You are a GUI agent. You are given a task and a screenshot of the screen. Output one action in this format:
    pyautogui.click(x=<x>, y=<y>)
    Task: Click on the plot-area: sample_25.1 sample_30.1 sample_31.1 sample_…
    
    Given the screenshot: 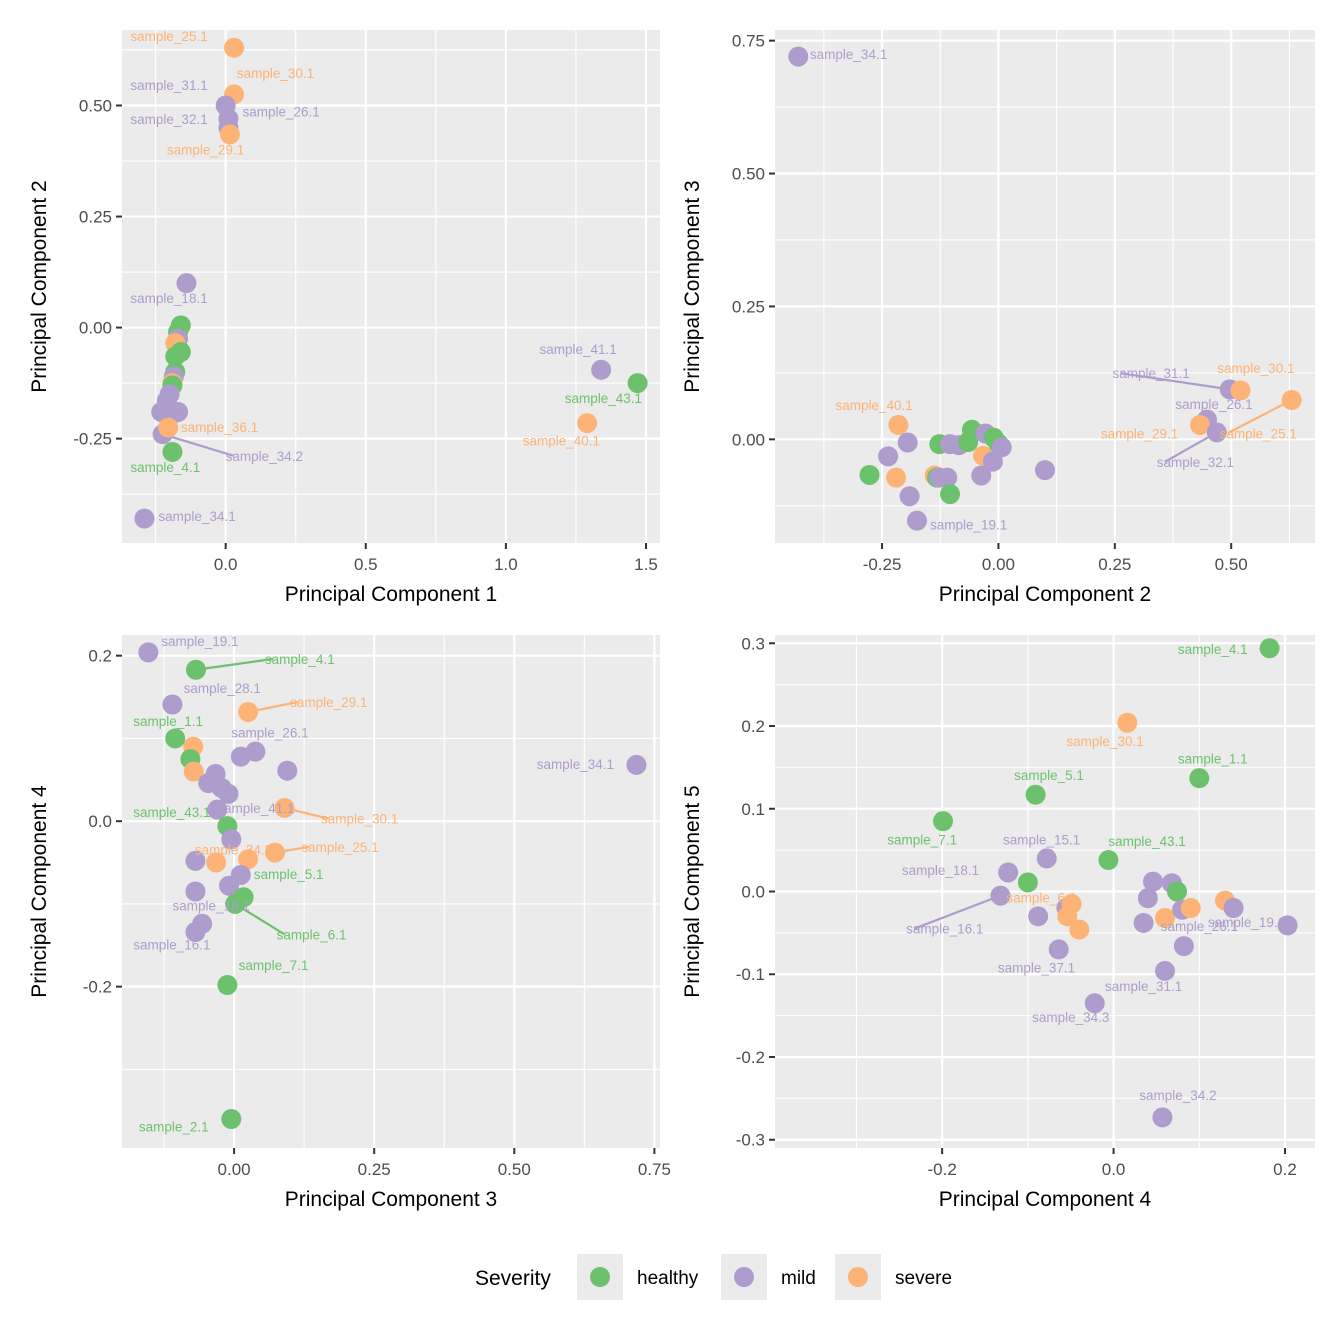 What is the action you would take?
    pyautogui.click(x=389, y=279)
    